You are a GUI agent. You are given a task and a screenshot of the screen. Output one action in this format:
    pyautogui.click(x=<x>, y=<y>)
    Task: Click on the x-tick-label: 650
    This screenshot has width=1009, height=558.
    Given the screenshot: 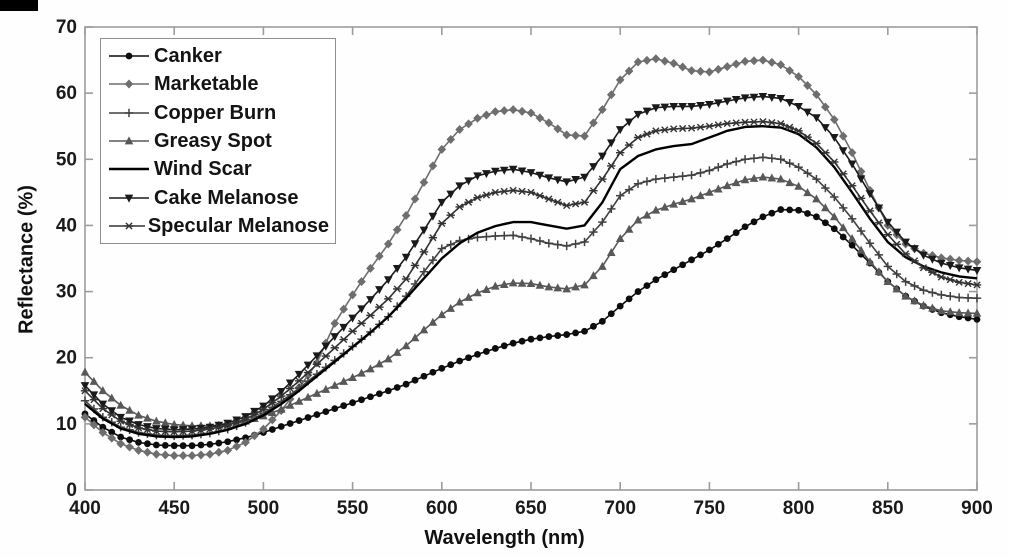 What is the action you would take?
    pyautogui.click(x=531, y=508)
    